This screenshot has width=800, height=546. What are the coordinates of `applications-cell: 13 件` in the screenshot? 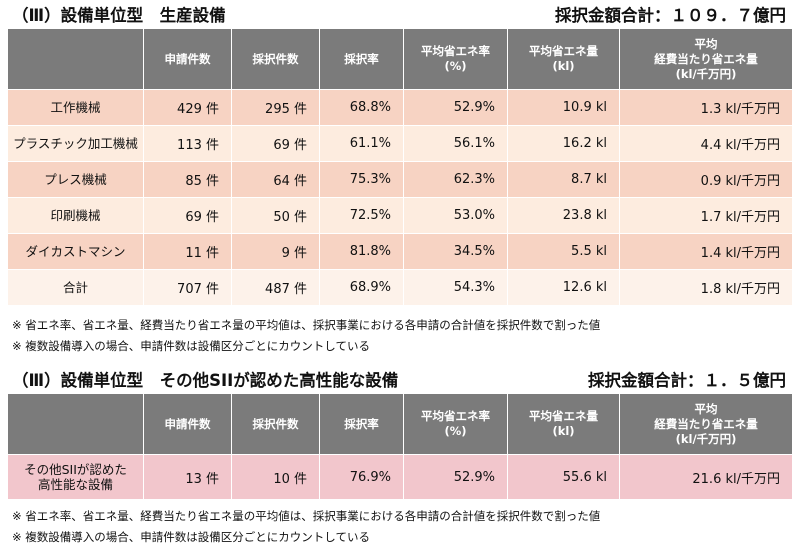 It's located at (188, 477).